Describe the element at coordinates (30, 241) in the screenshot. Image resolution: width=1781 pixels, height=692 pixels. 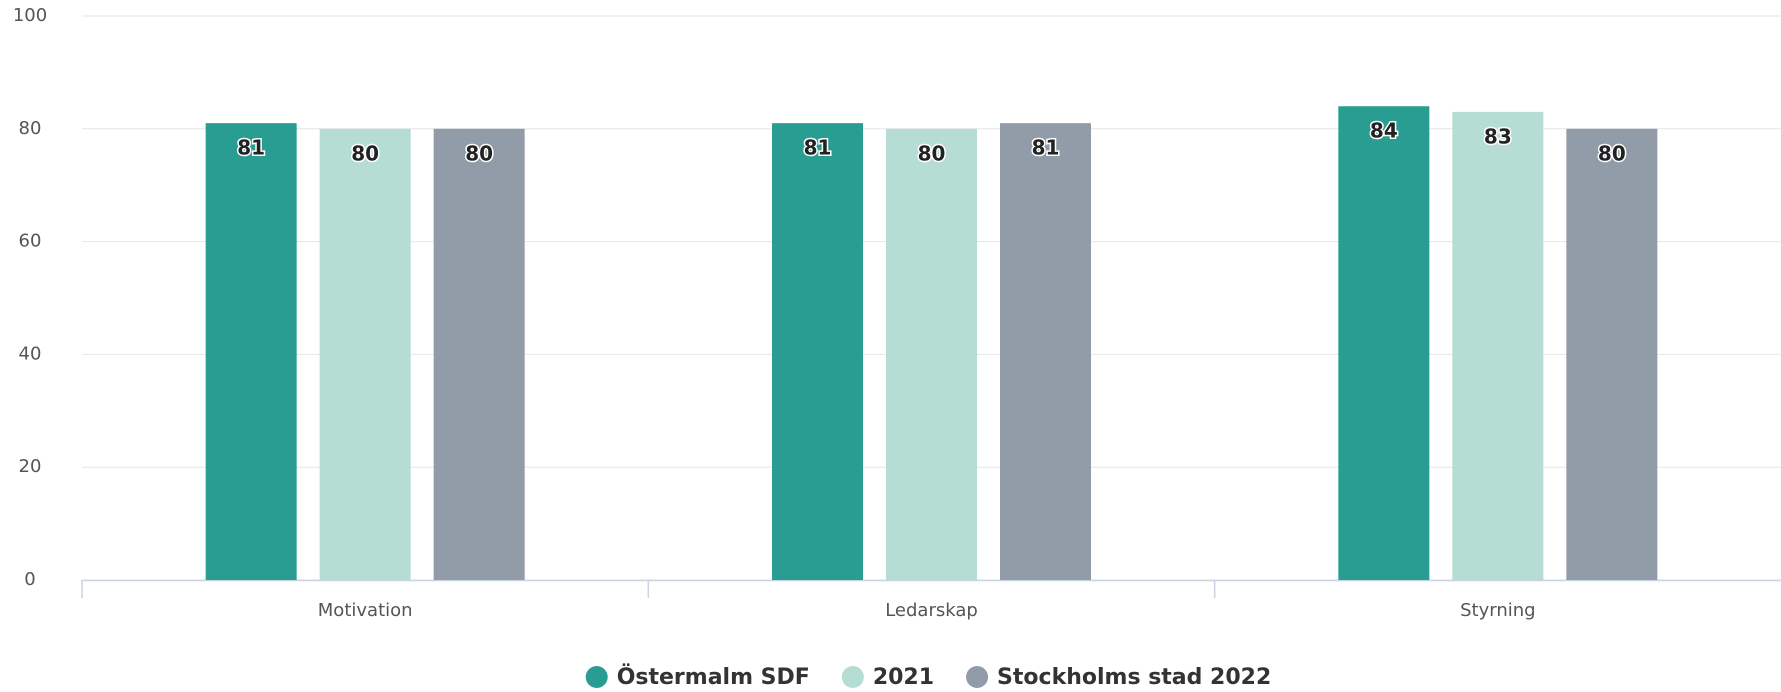
I see `y-tick-label: 60` at that location.